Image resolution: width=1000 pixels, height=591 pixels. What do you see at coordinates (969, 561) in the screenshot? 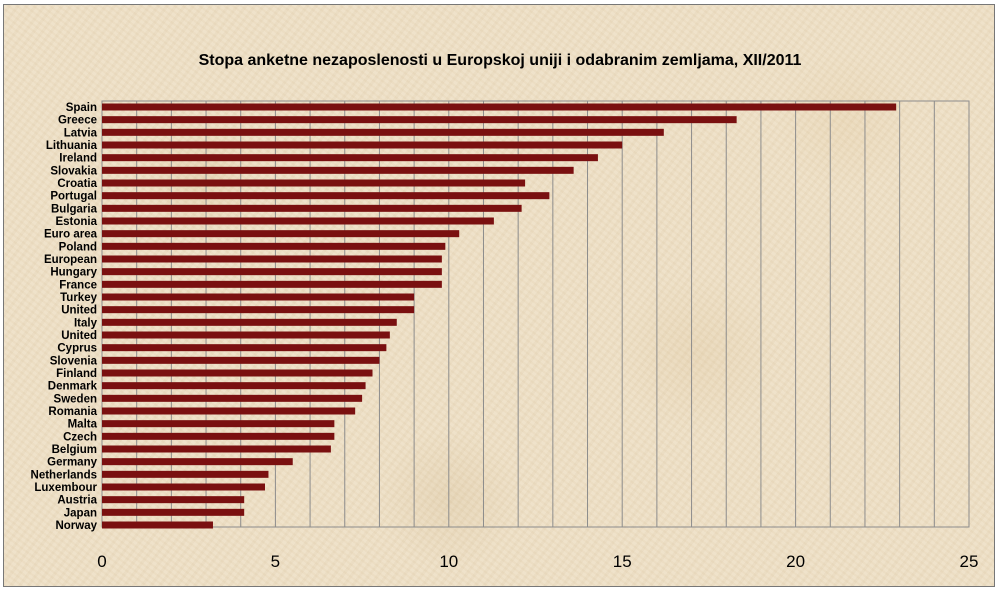
I see `x-tick-label: 25` at bounding box center [969, 561].